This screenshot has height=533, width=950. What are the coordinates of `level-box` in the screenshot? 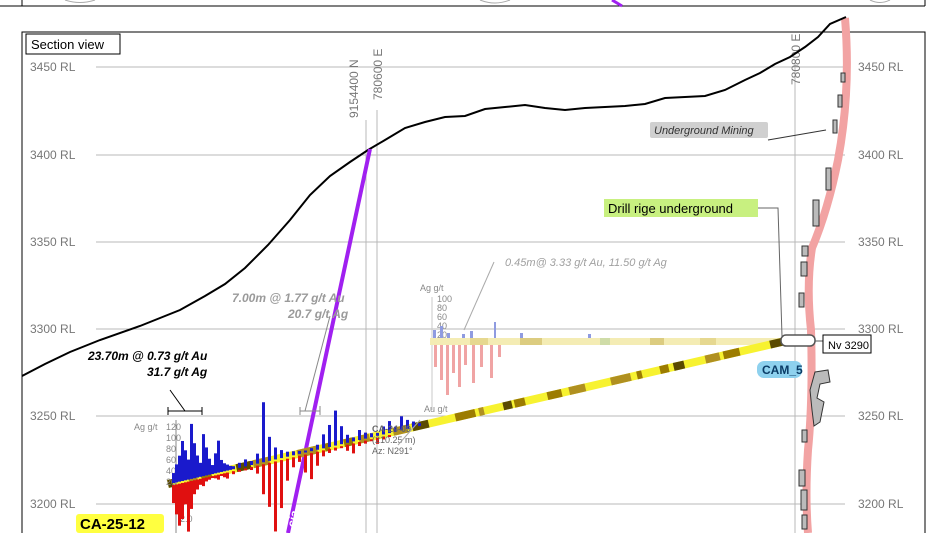 It's located at (847, 344).